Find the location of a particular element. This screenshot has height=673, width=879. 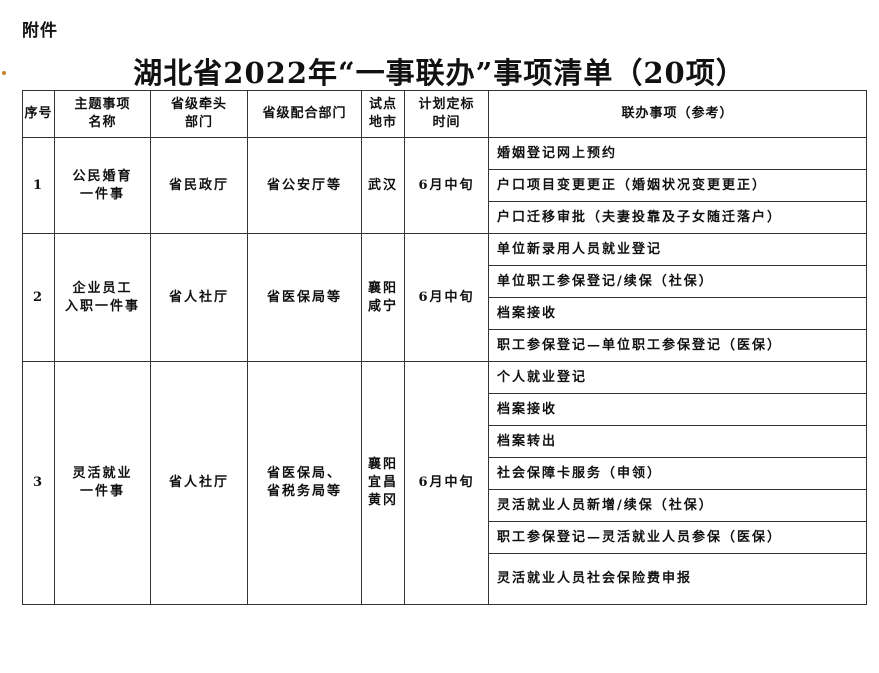

table-row: 档案转出 is located at coordinates (445, 441).